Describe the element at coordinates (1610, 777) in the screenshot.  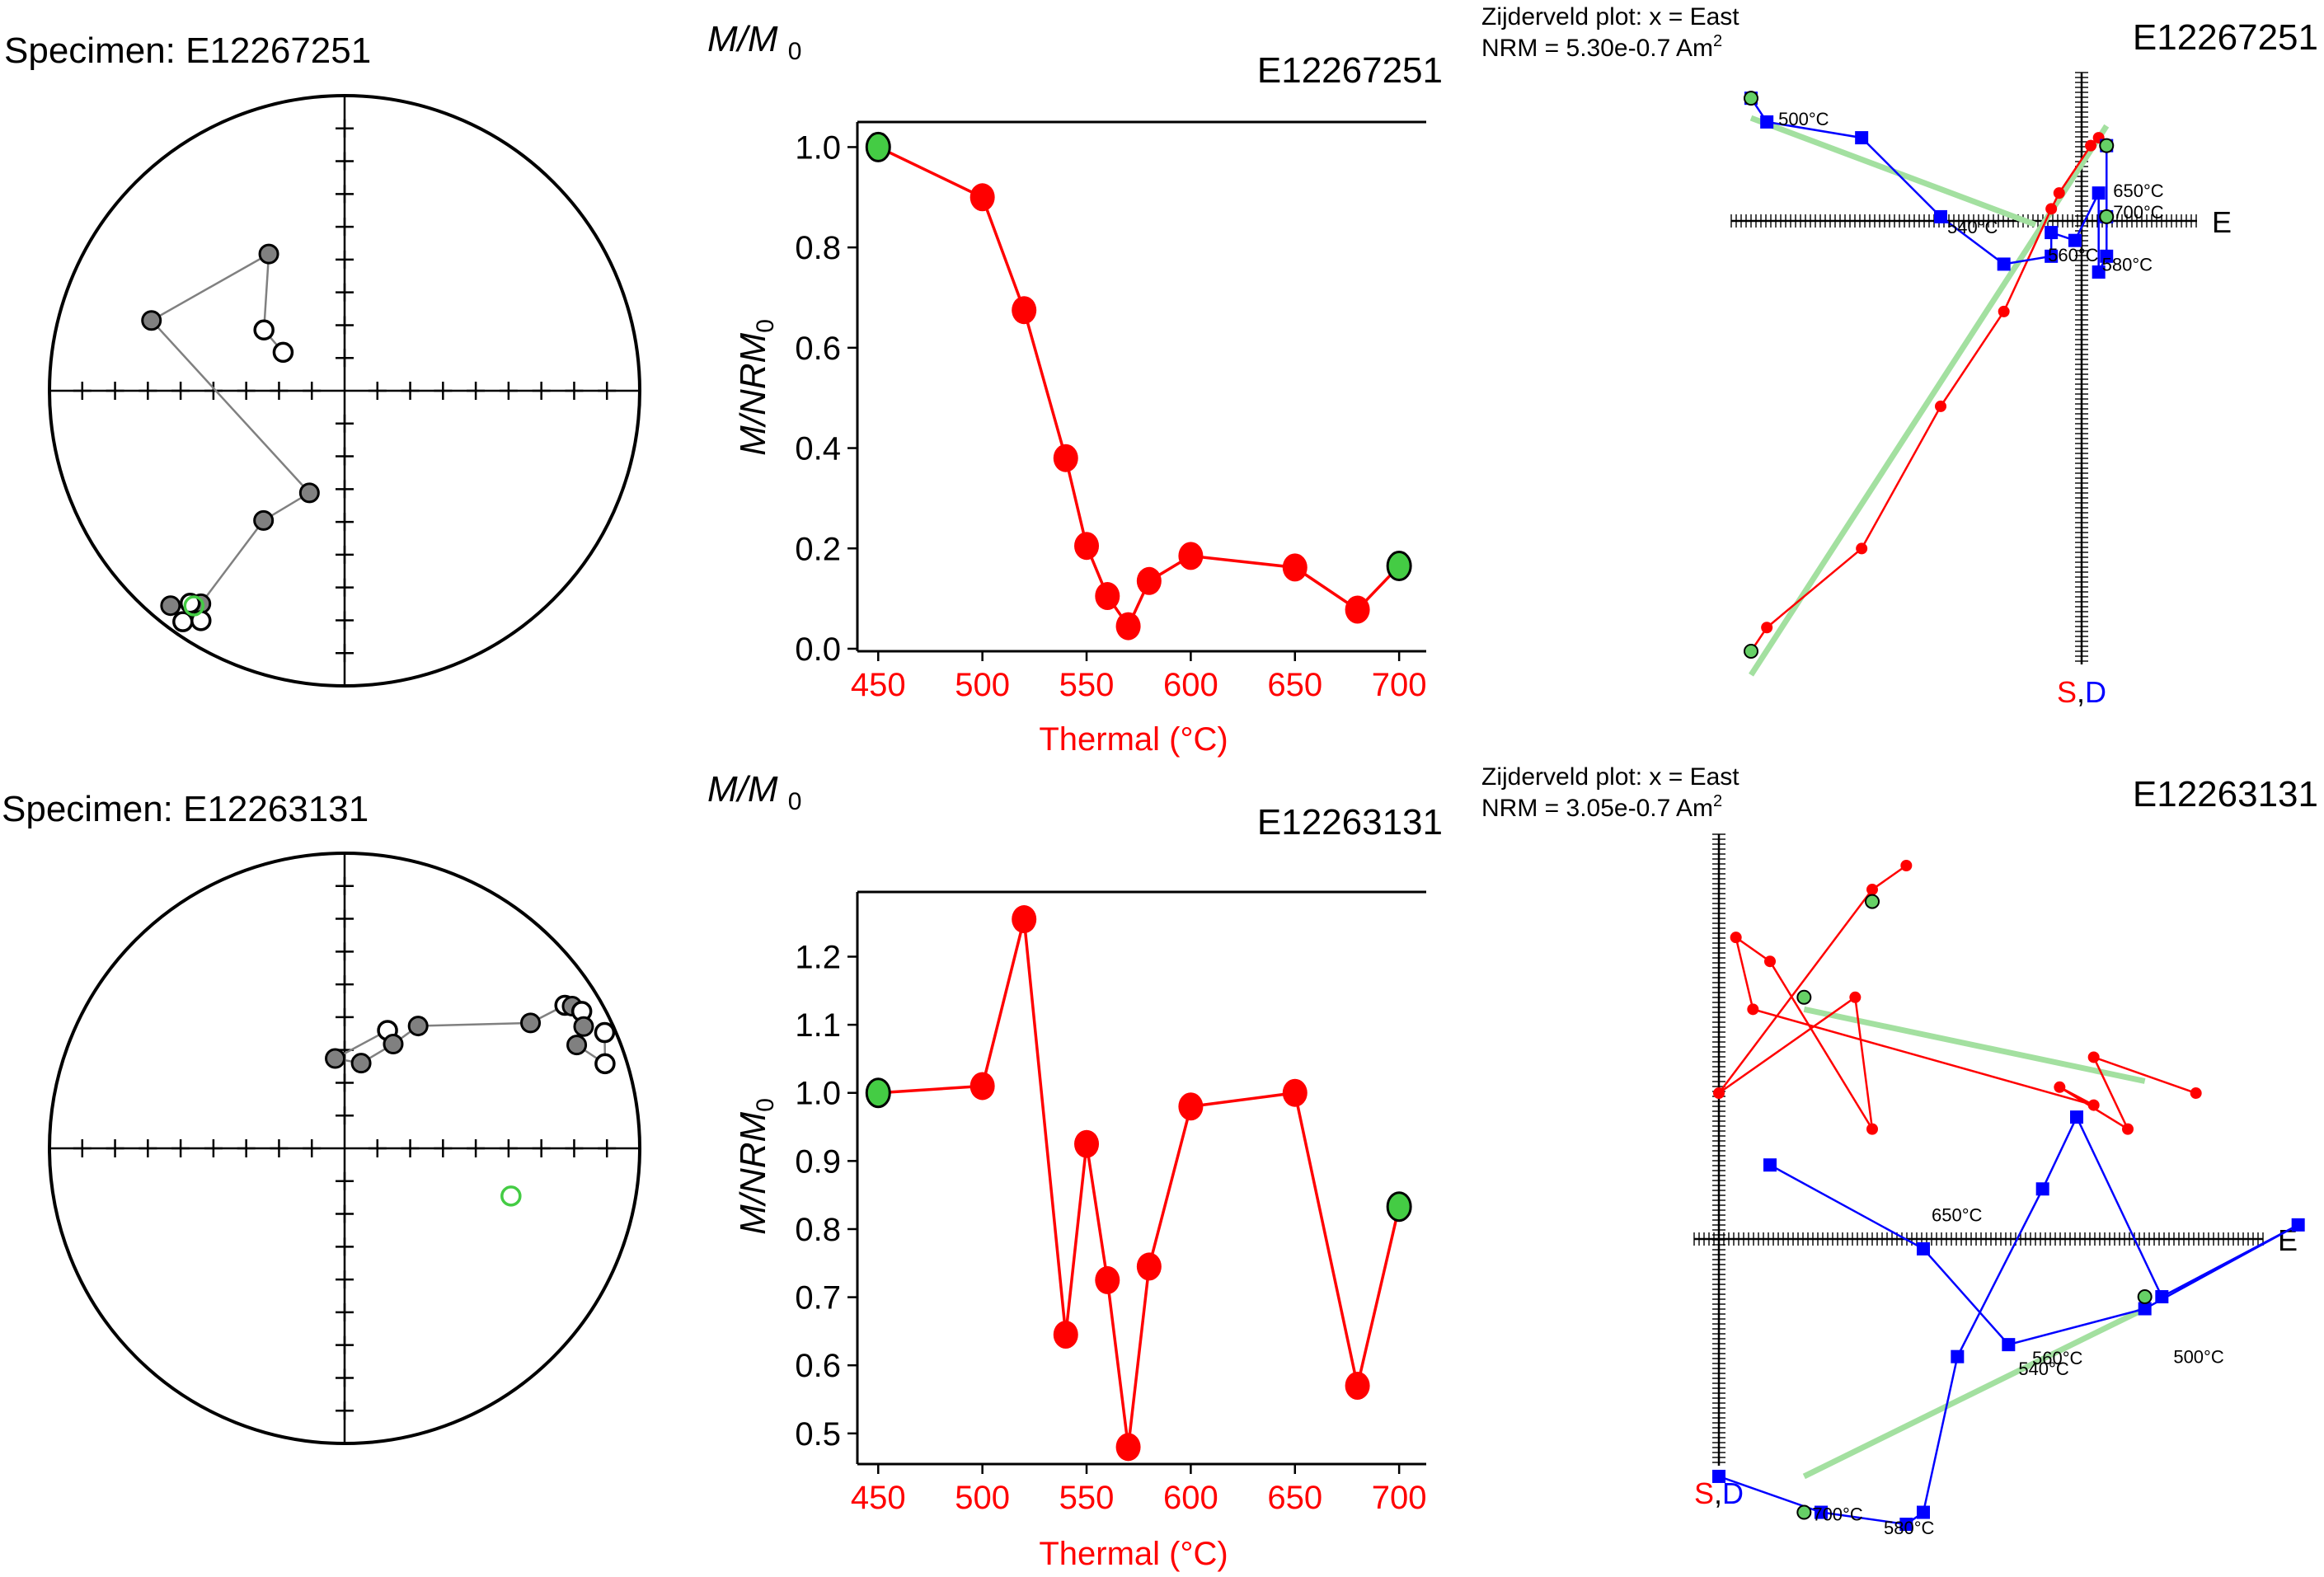
I see `zijderveld-2-header-line1: Zijderveld plot: x = East` at that location.